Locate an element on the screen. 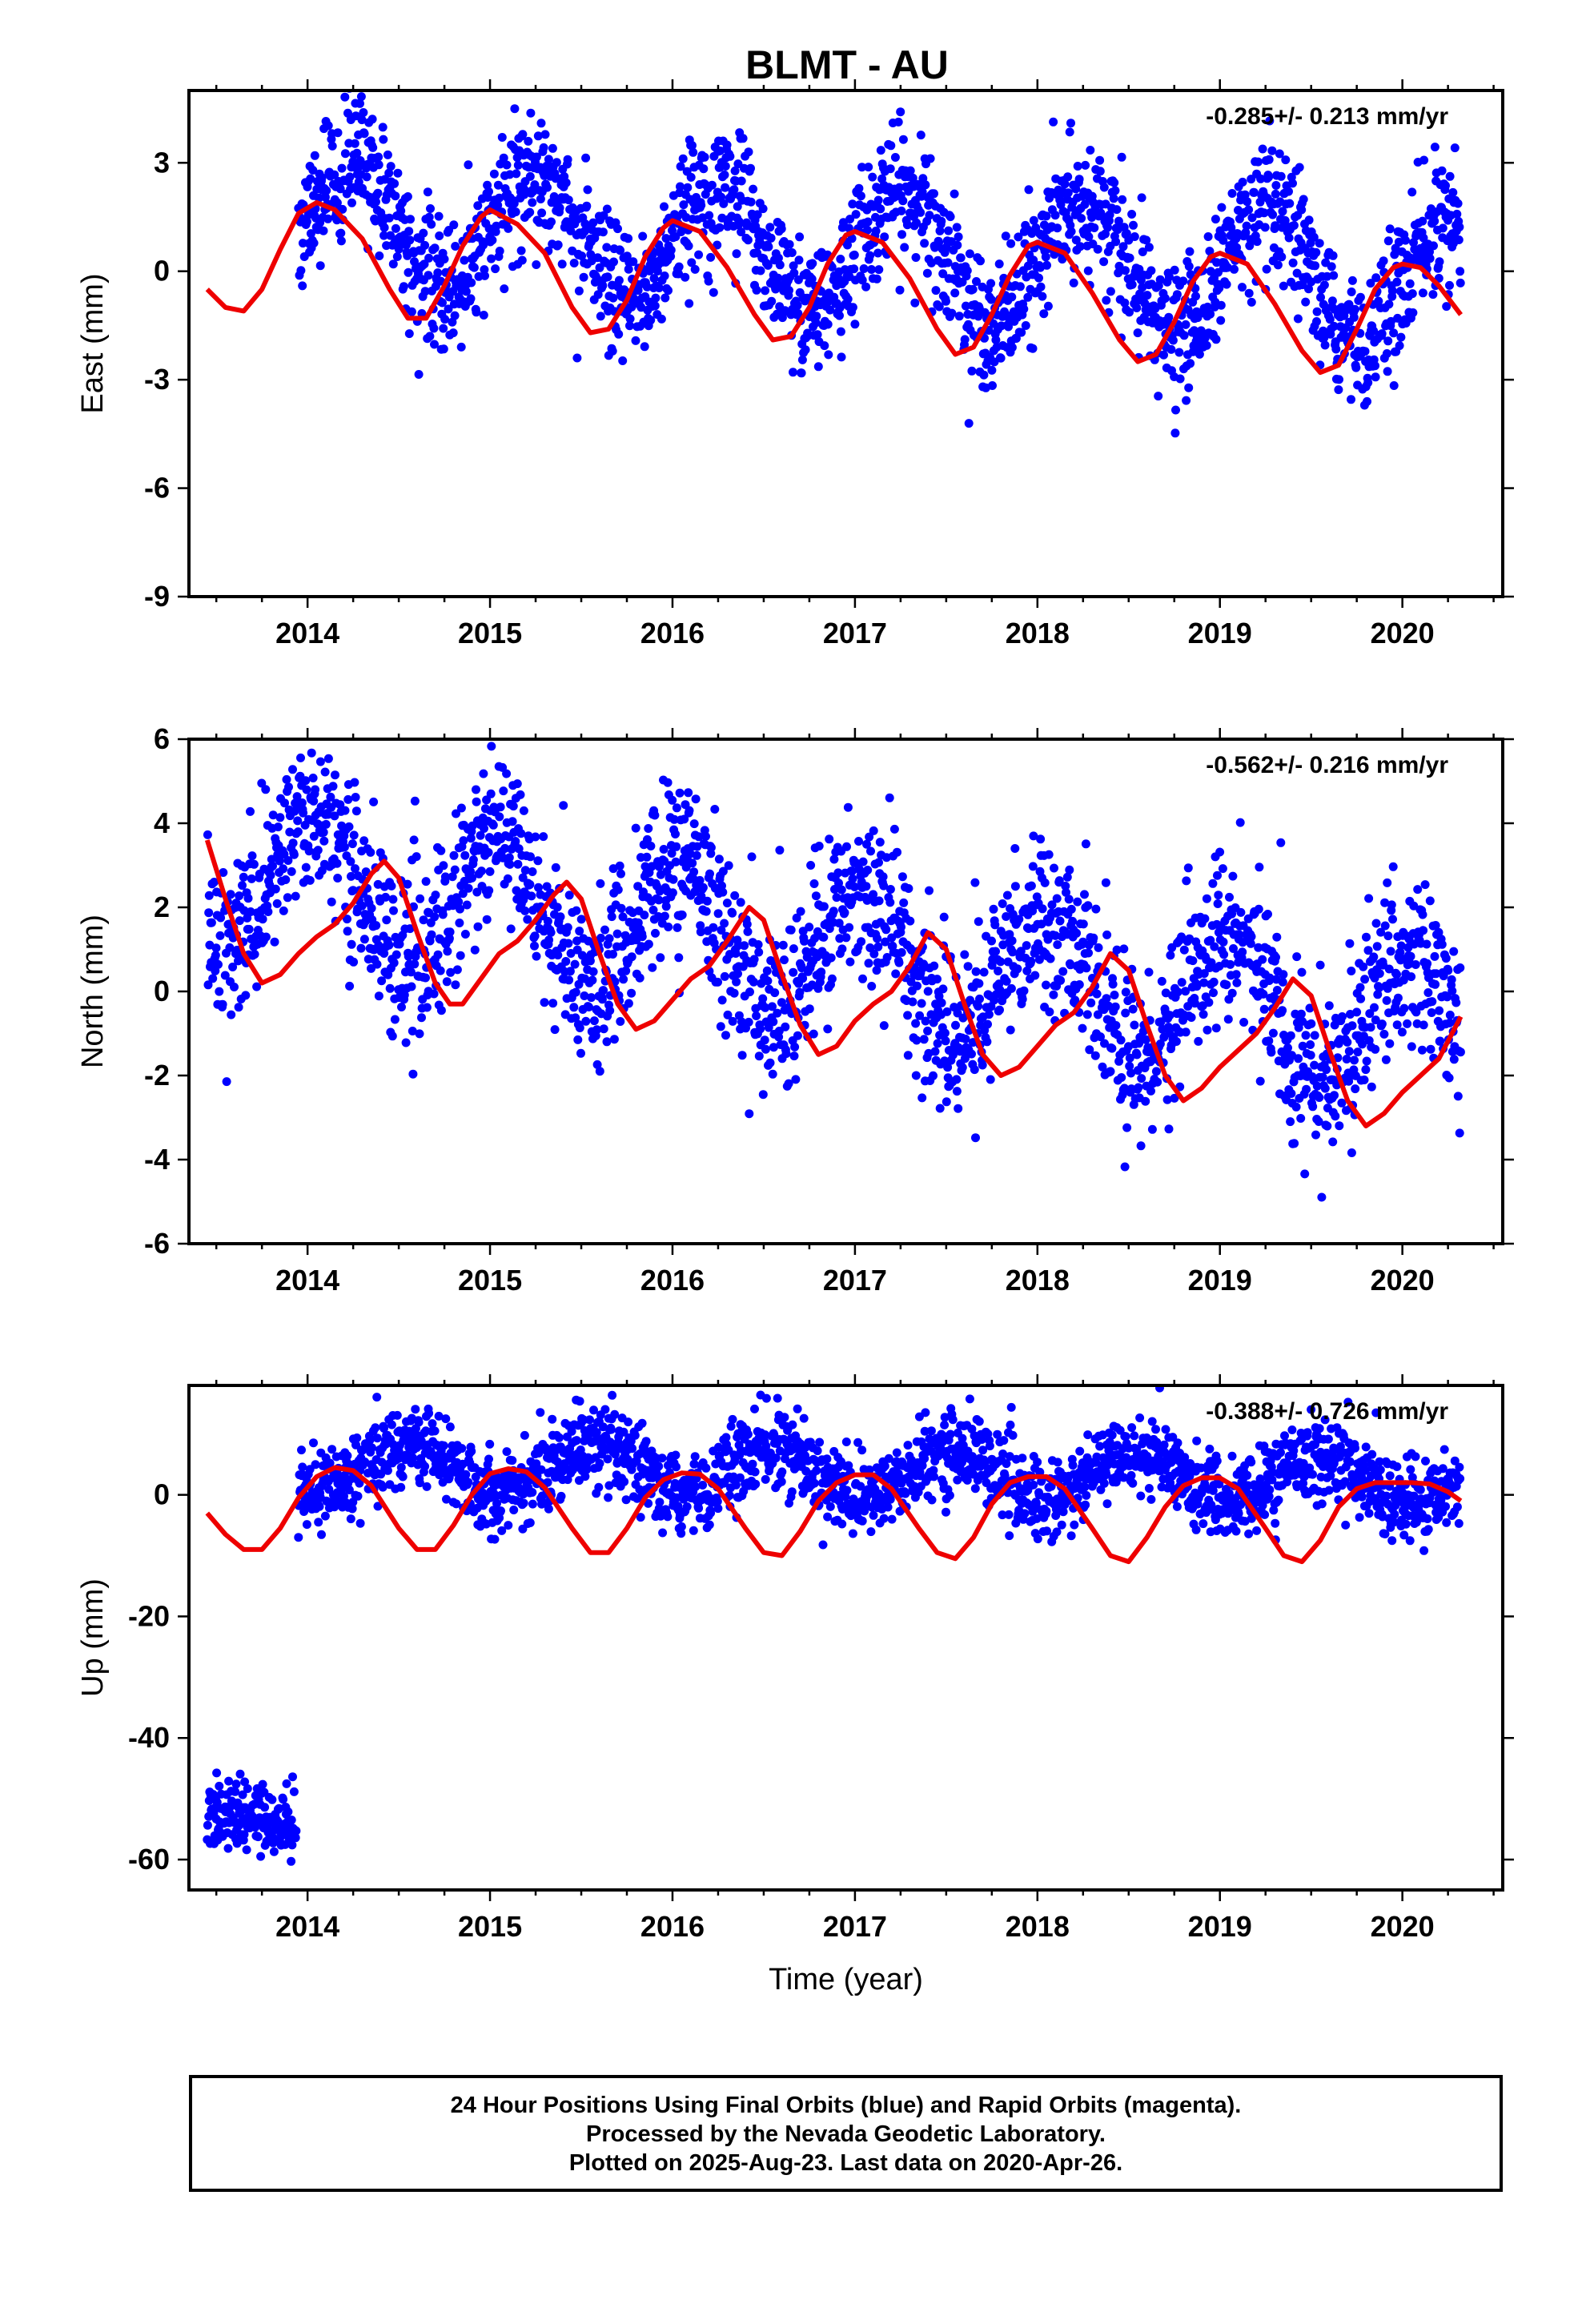  x-tick-label: 2018 is located at coordinates (1038, 1281).